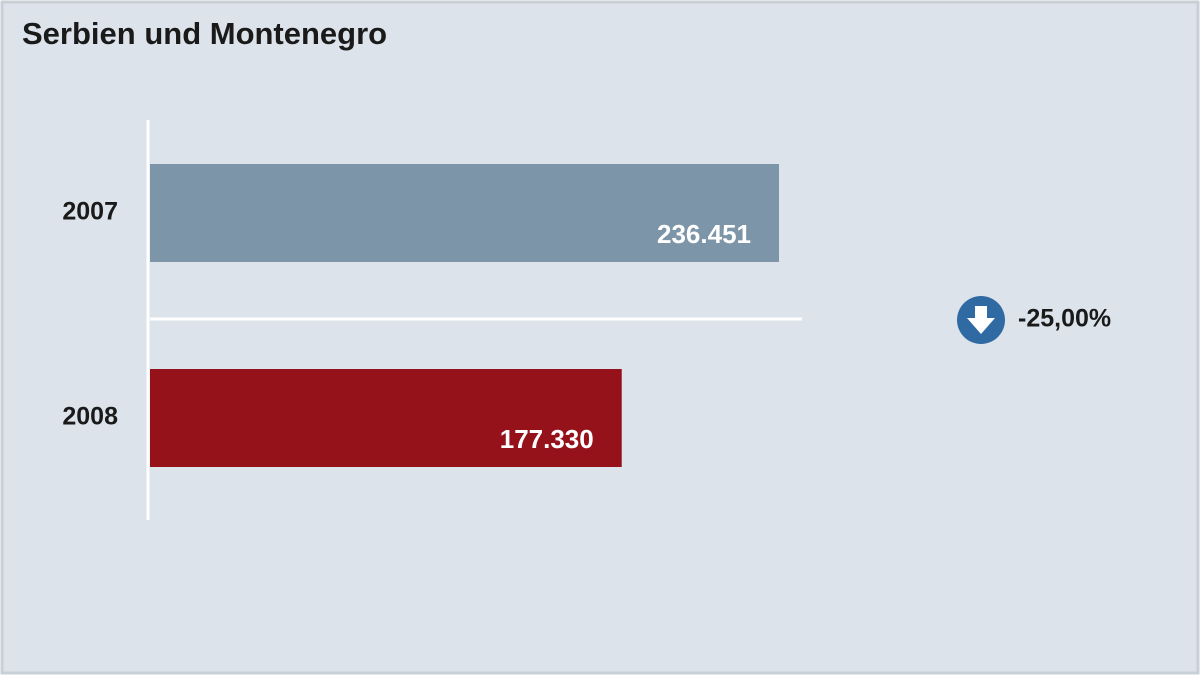  I want to click on annotation-arrow, so click(981, 320).